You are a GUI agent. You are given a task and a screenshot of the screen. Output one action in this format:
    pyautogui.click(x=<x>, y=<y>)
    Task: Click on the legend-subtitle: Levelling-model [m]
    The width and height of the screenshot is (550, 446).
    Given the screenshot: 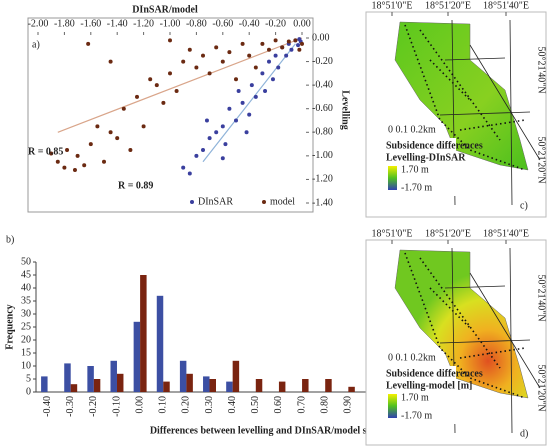 What is the action you would take?
    pyautogui.click(x=429, y=385)
    